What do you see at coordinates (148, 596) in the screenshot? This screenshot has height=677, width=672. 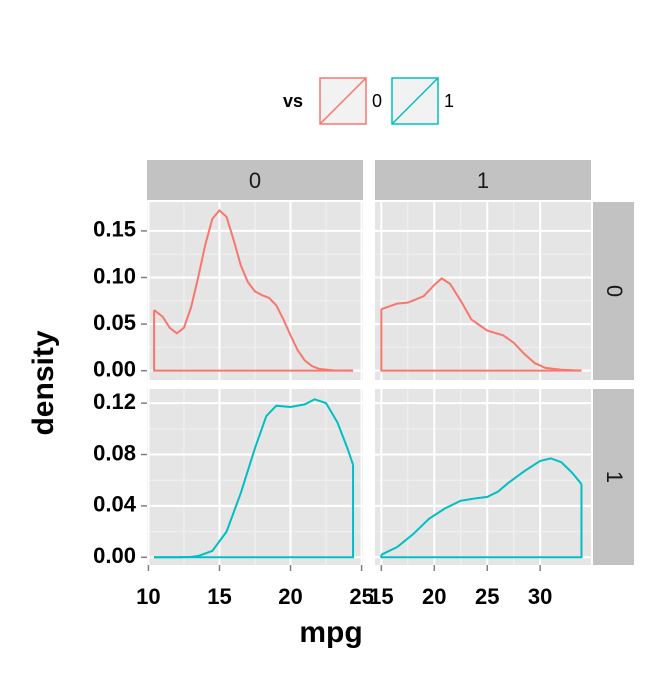 I see `x-tick-label: 10` at bounding box center [148, 596].